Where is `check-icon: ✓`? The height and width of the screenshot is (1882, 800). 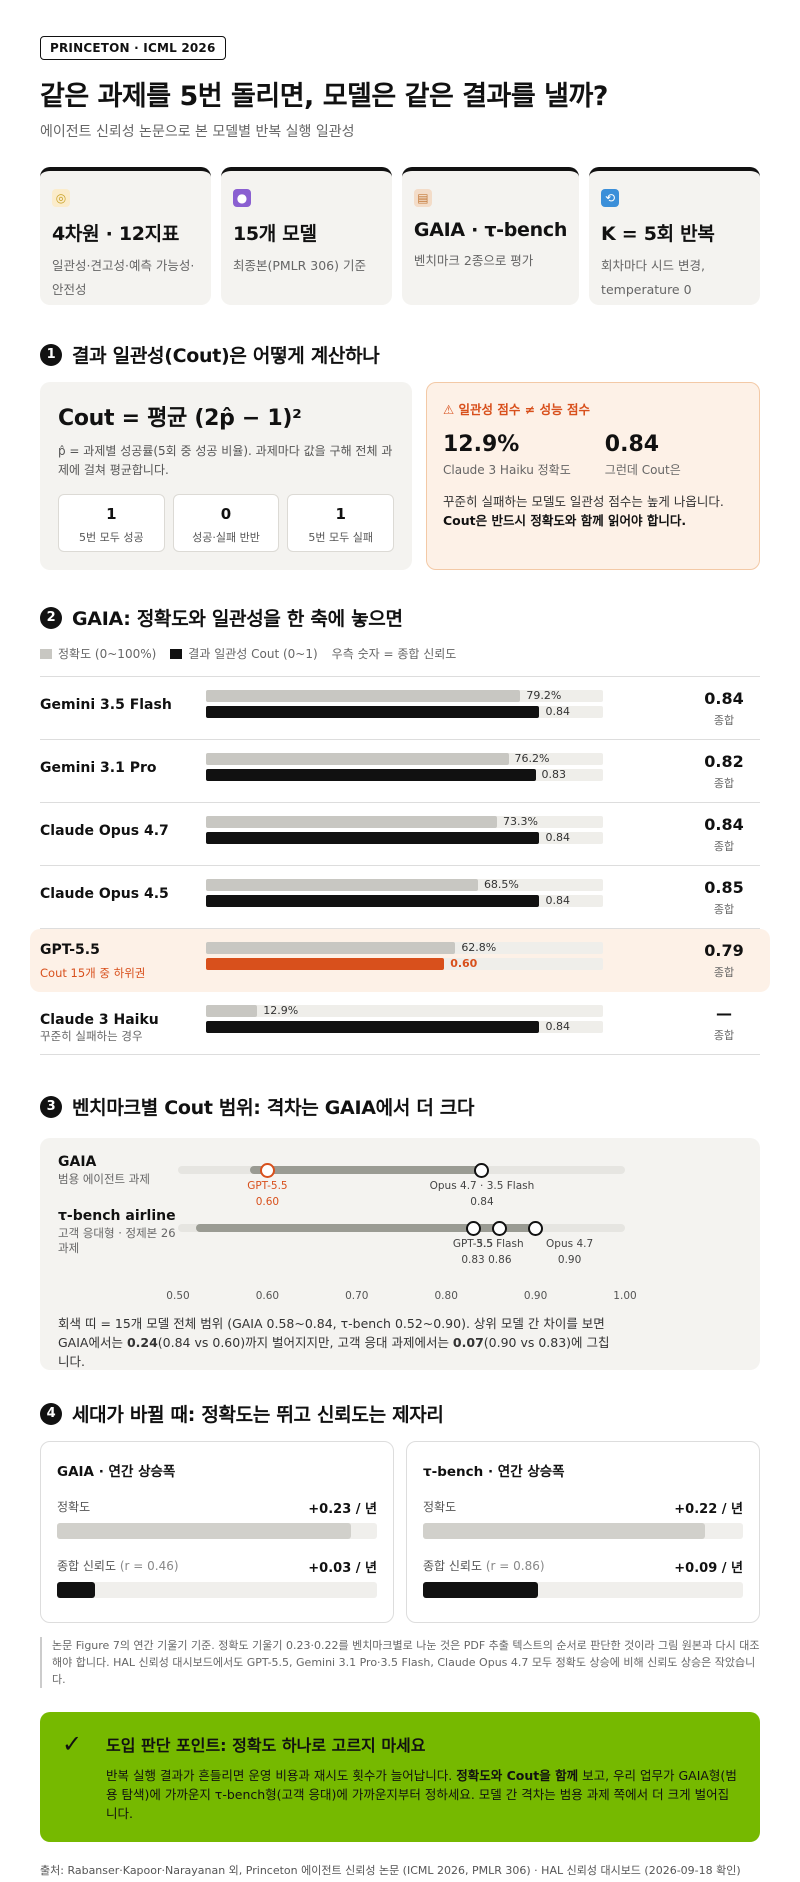 check-icon: ✓ is located at coordinates (72, 1744).